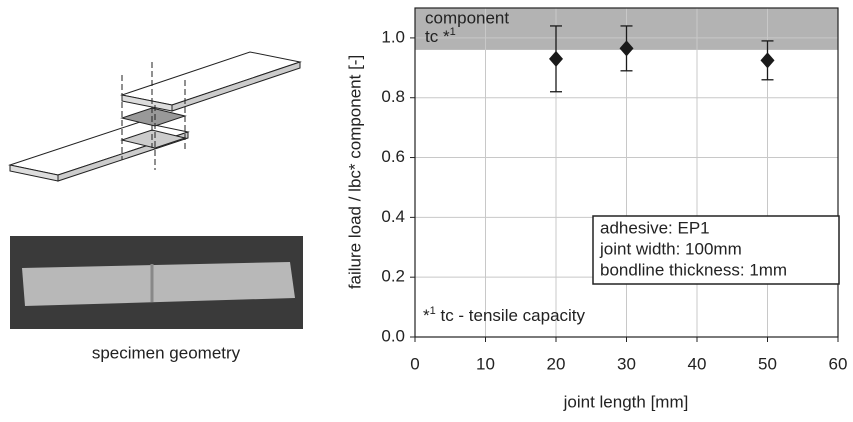 Image resolution: width=853 pixels, height=422 pixels. I want to click on y-tick-label: 0.4, so click(393, 216).